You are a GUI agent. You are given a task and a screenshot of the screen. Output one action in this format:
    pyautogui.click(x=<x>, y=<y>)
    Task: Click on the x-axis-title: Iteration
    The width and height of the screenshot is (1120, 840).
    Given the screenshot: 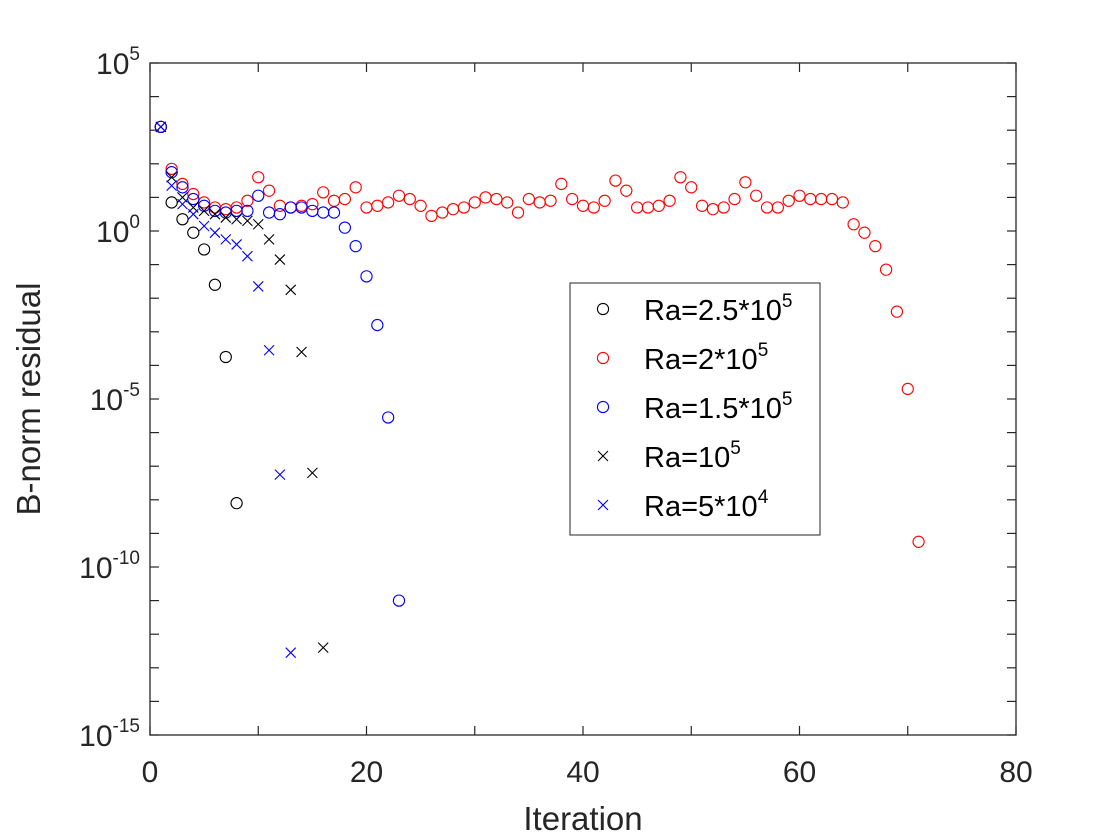 What is the action you would take?
    pyautogui.click(x=582, y=818)
    